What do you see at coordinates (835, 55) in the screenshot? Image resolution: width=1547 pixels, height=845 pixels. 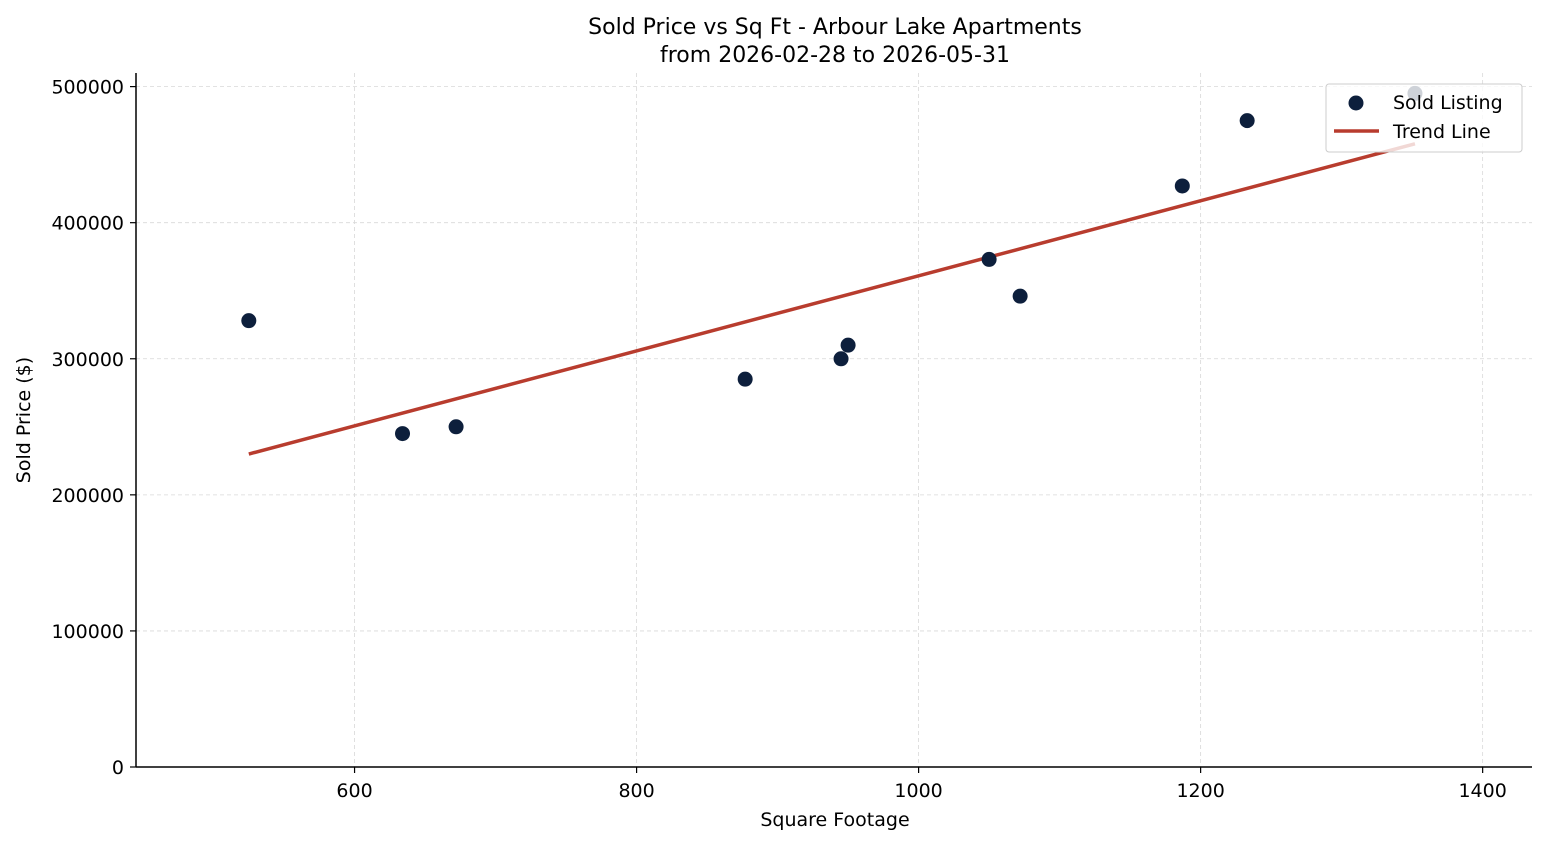 I see `chart-subtitle: from 2026-02-28 to 2026-05-31` at bounding box center [835, 55].